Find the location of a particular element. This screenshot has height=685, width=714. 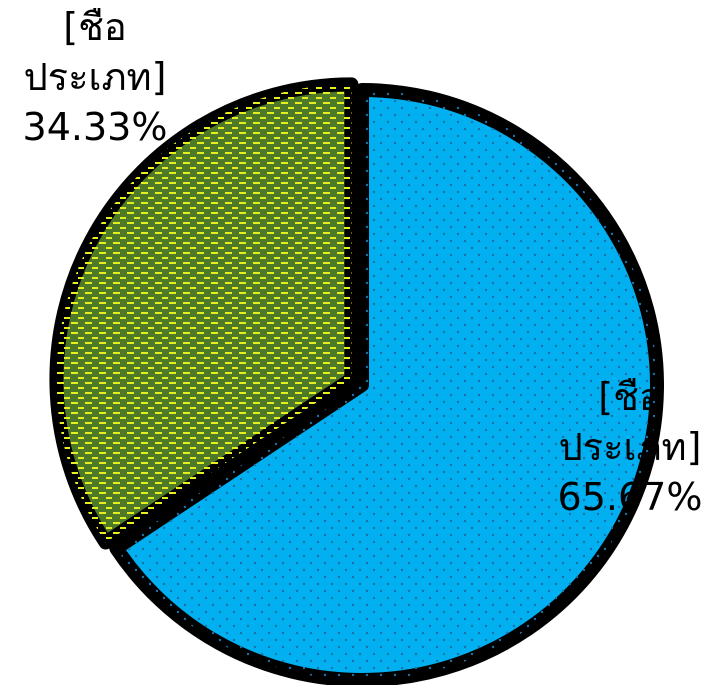

data-label: [ชือ ประเภท] 34.33% is located at coordinates (97, 77).